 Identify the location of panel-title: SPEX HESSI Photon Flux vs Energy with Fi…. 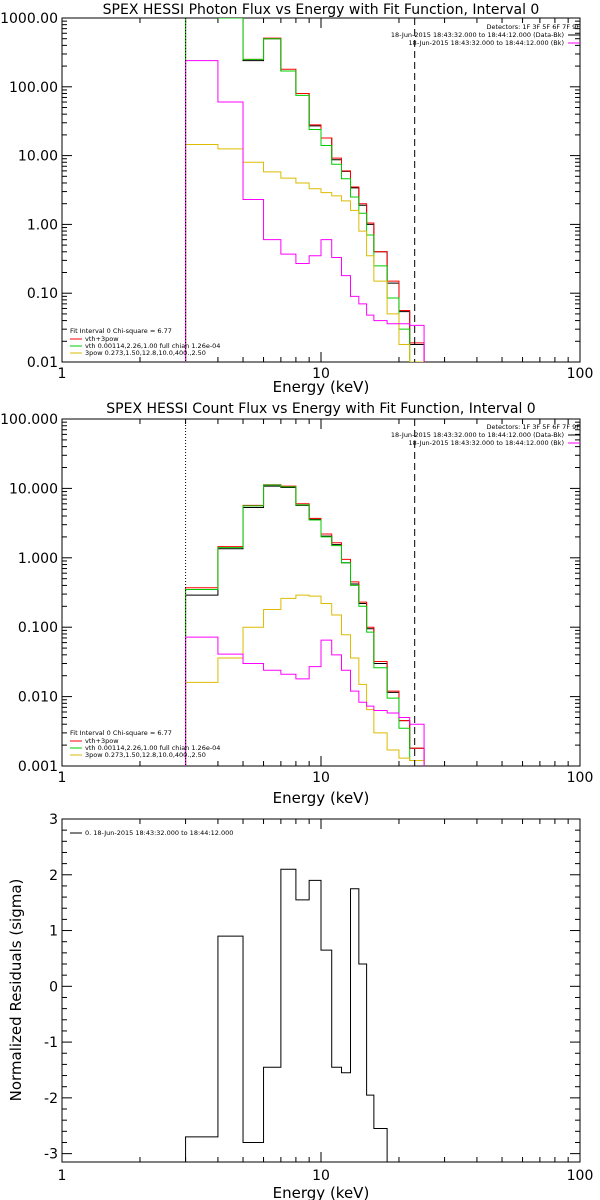
(321, 10).